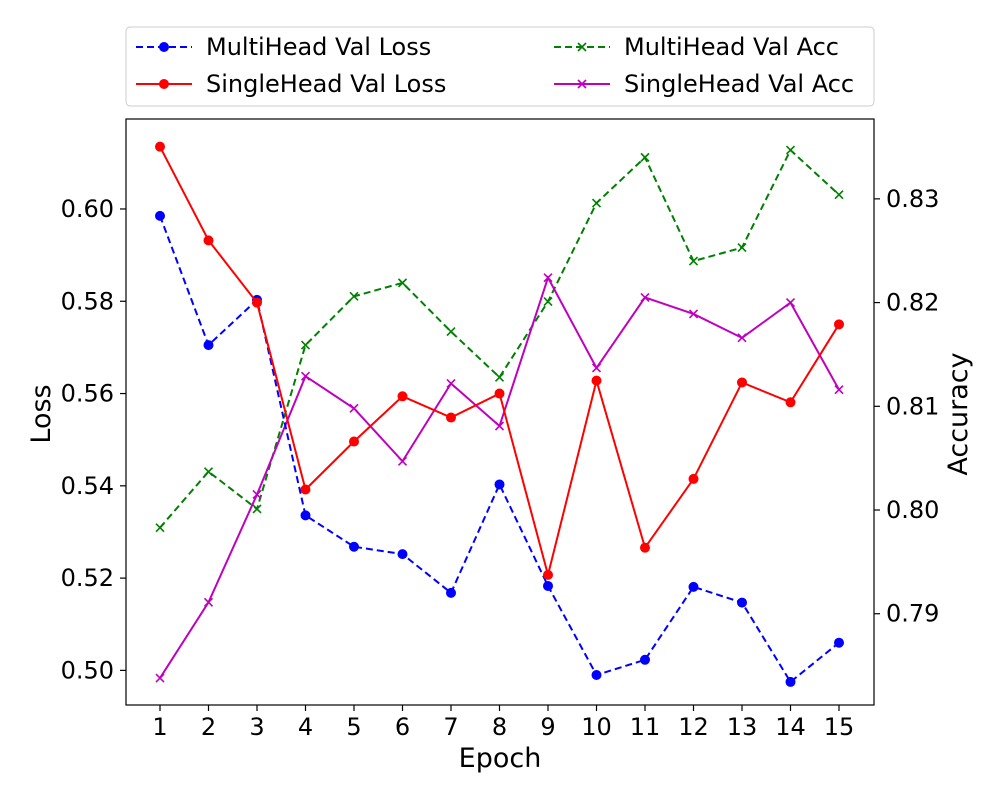 This screenshot has width=1000, height=800. I want to click on y2-axis-label: Accuracy, so click(958, 413).